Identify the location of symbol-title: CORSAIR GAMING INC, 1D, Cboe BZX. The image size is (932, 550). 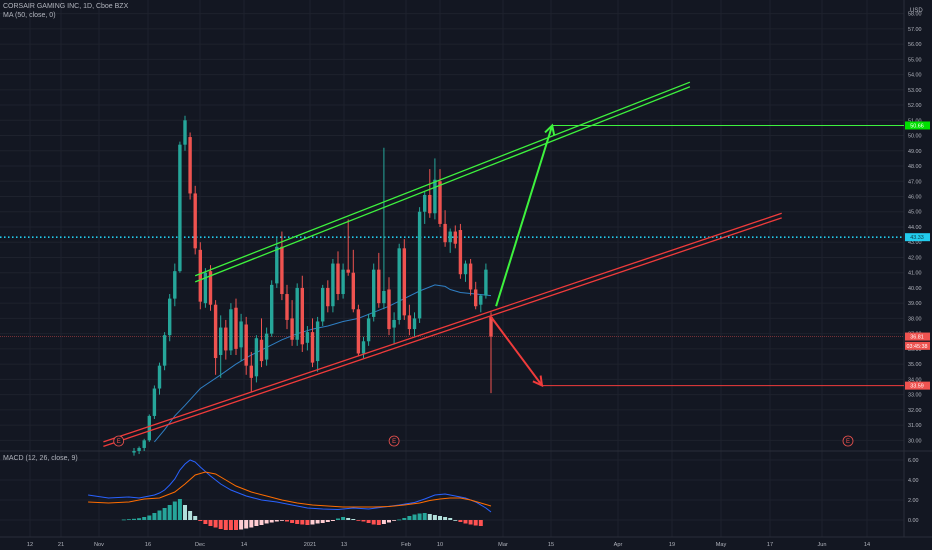
(66, 6).